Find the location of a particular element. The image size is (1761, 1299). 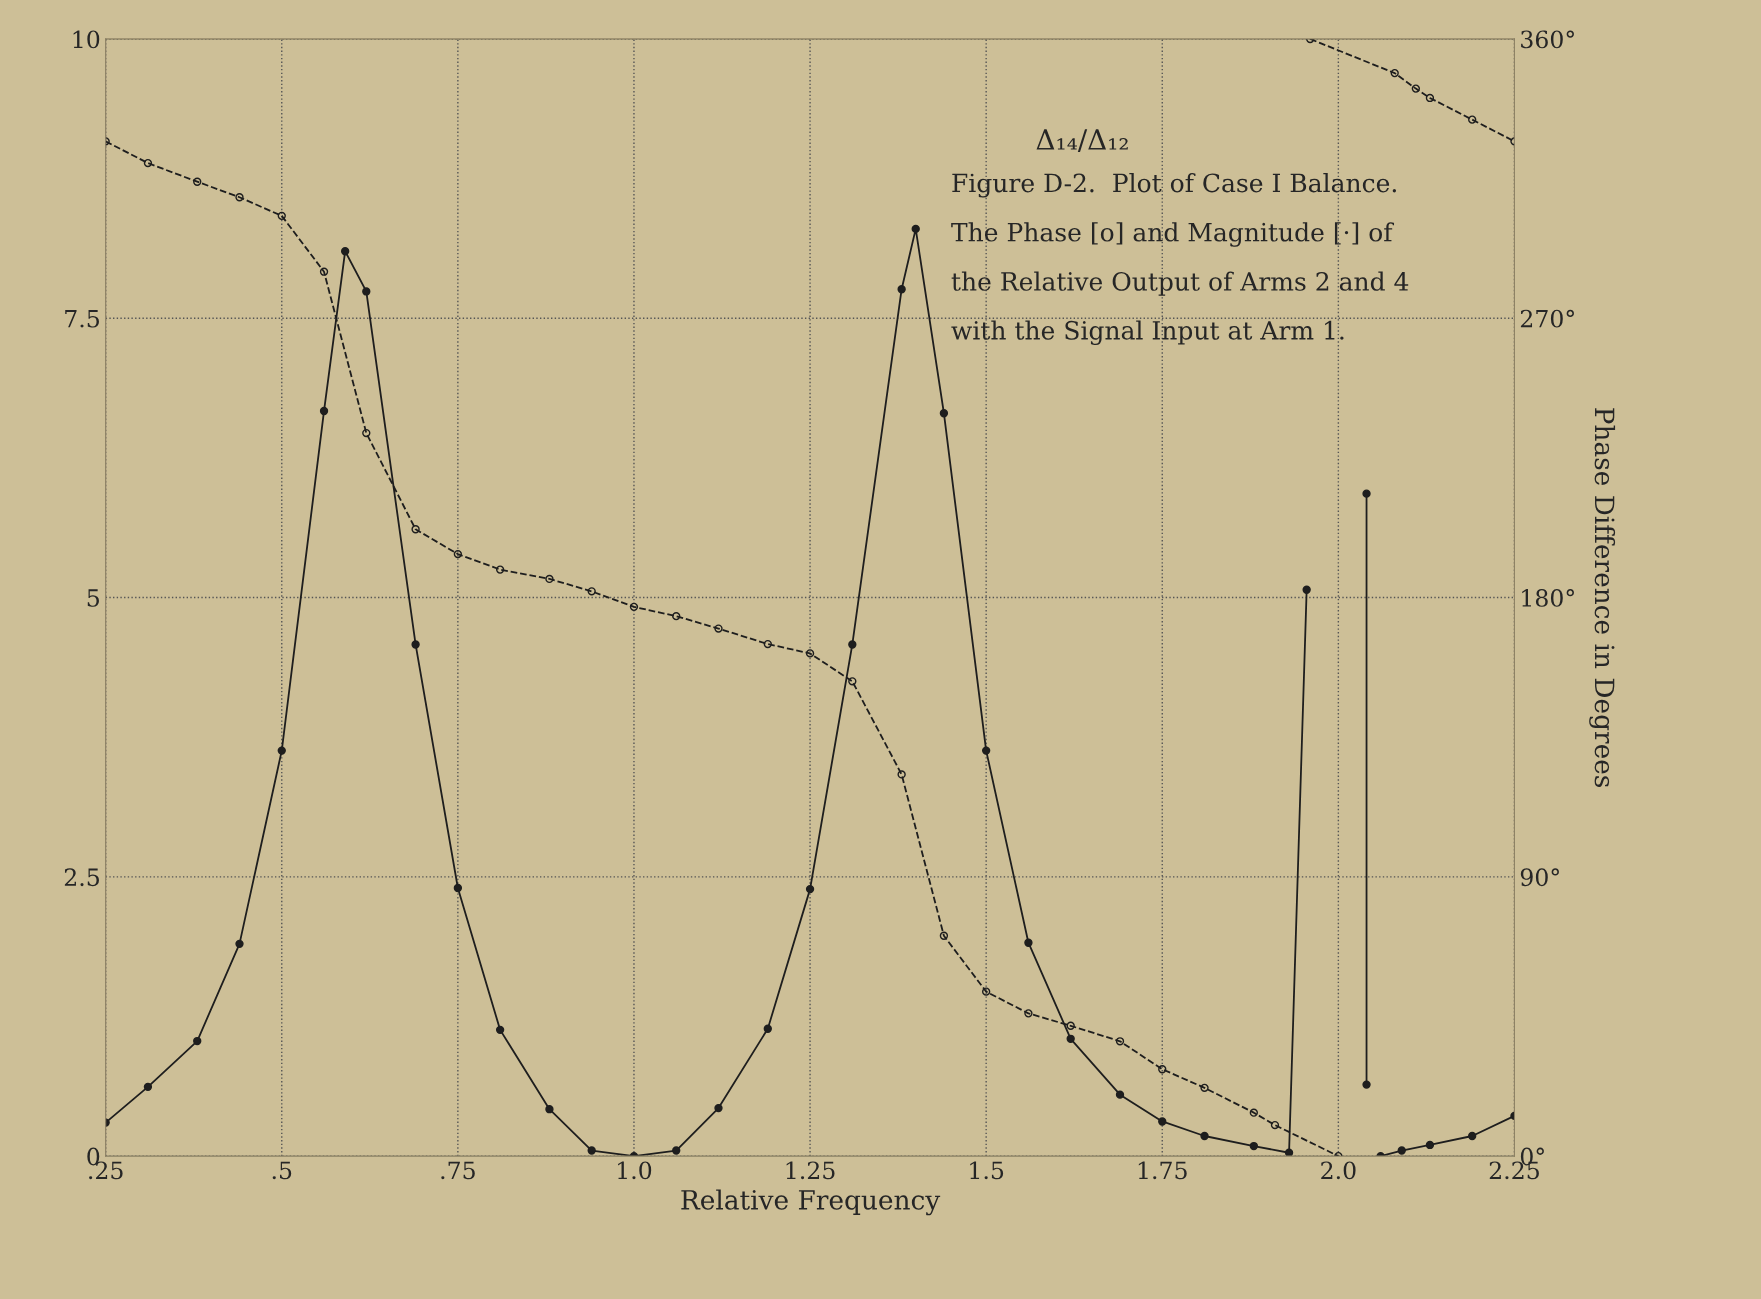

y2-tick-label: 360° is located at coordinates (1547, 39).